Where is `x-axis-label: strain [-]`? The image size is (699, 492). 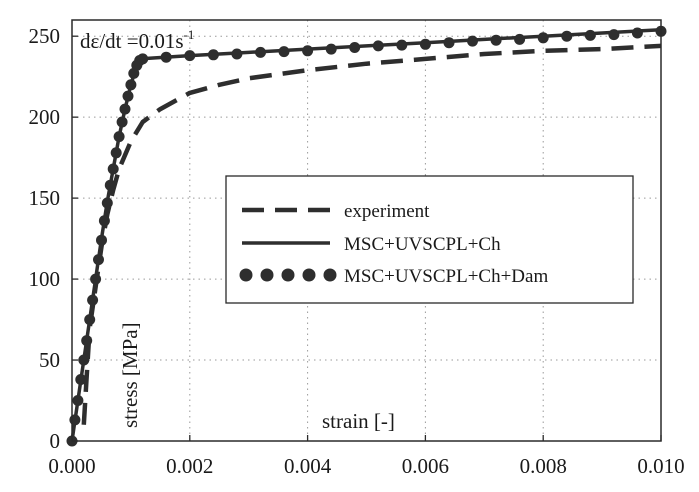 x-axis-label: strain [-] is located at coordinates (358, 421).